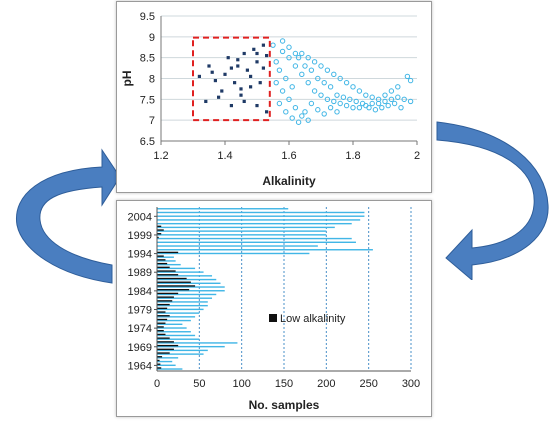 Image resolution: width=550 pixels, height=422 pixels. I want to click on x-tick-label: 1.6, so click(288, 156).